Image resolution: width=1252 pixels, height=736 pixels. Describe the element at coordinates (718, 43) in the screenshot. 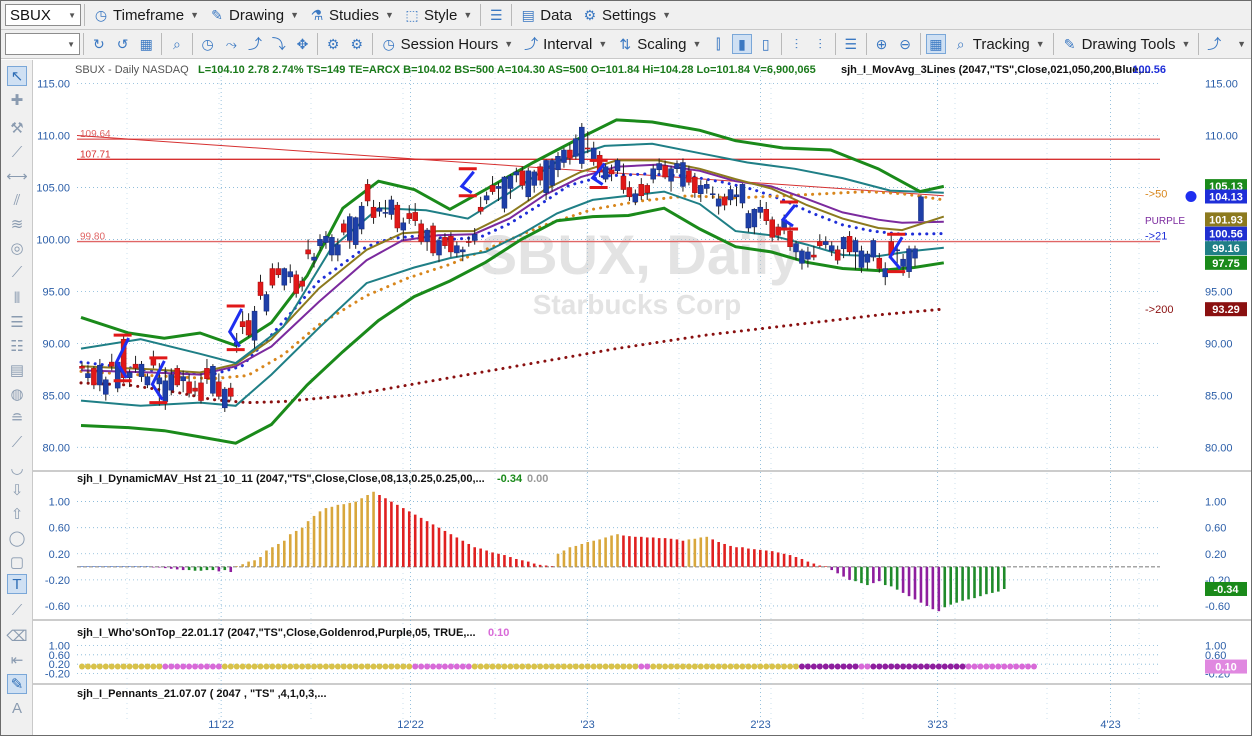

I see `bar-chart-icon: ⫿` at that location.